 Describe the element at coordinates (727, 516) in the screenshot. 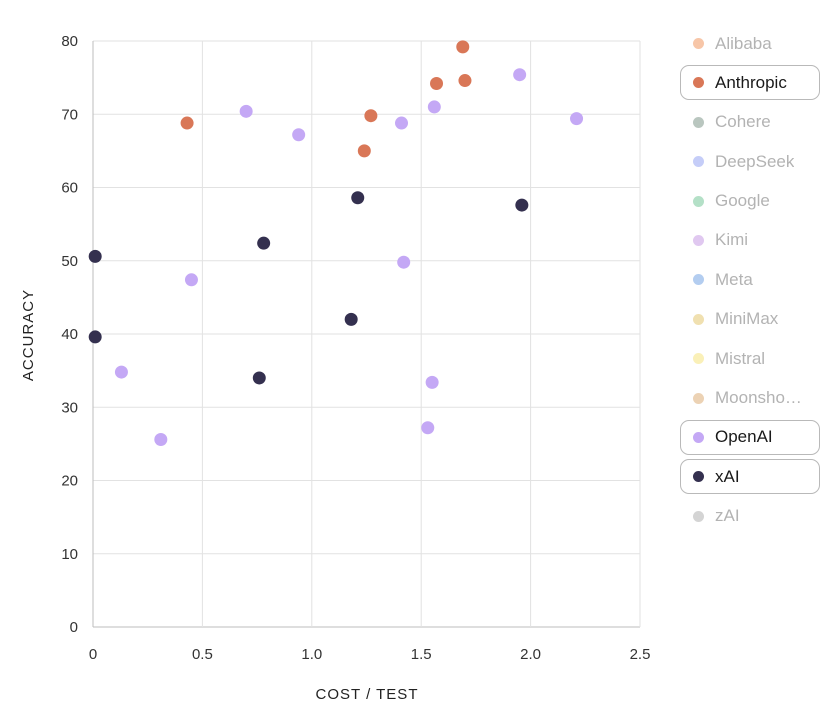

I see `legend-label: zAI` at that location.